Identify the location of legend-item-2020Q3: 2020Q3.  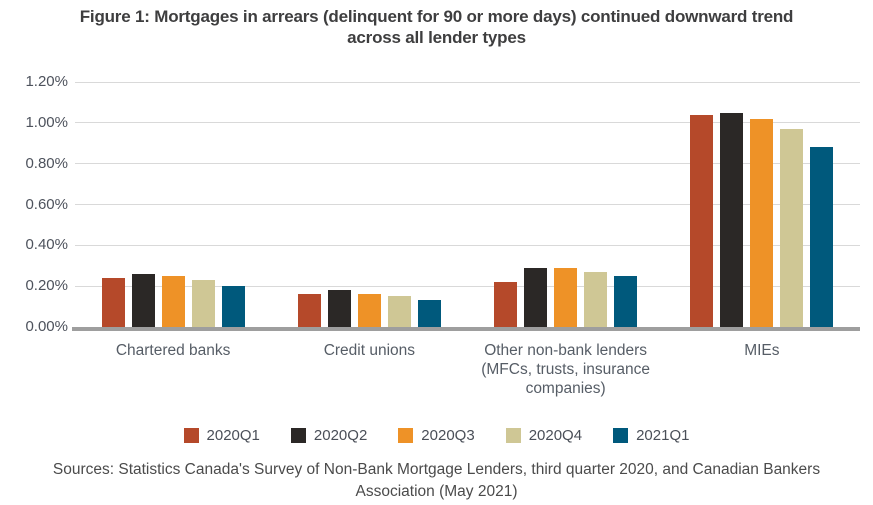
(436, 435).